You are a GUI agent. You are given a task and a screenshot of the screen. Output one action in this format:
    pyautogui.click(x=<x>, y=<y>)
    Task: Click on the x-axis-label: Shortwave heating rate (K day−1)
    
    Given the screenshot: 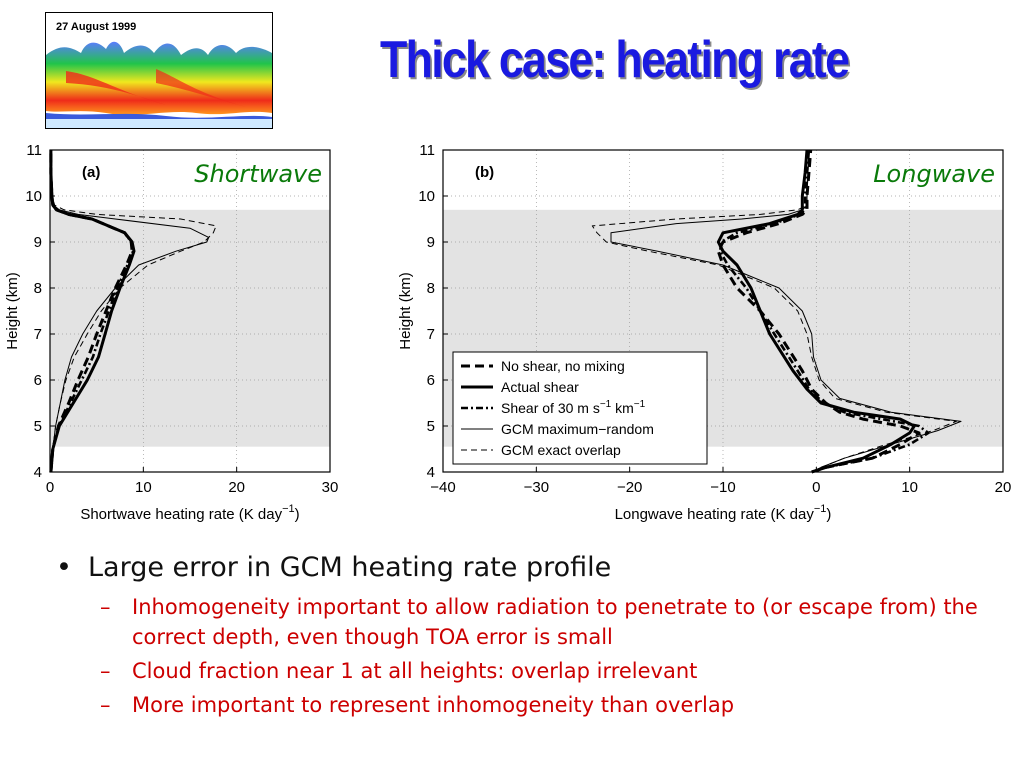 What is the action you would take?
    pyautogui.click(x=189, y=513)
    